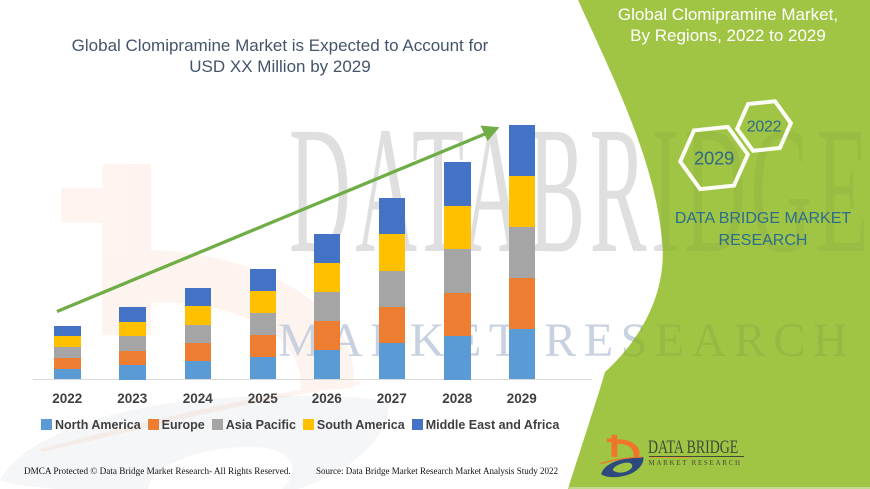 This screenshot has height=489, width=870. I want to click on svg-text: 2029, so click(714, 158).